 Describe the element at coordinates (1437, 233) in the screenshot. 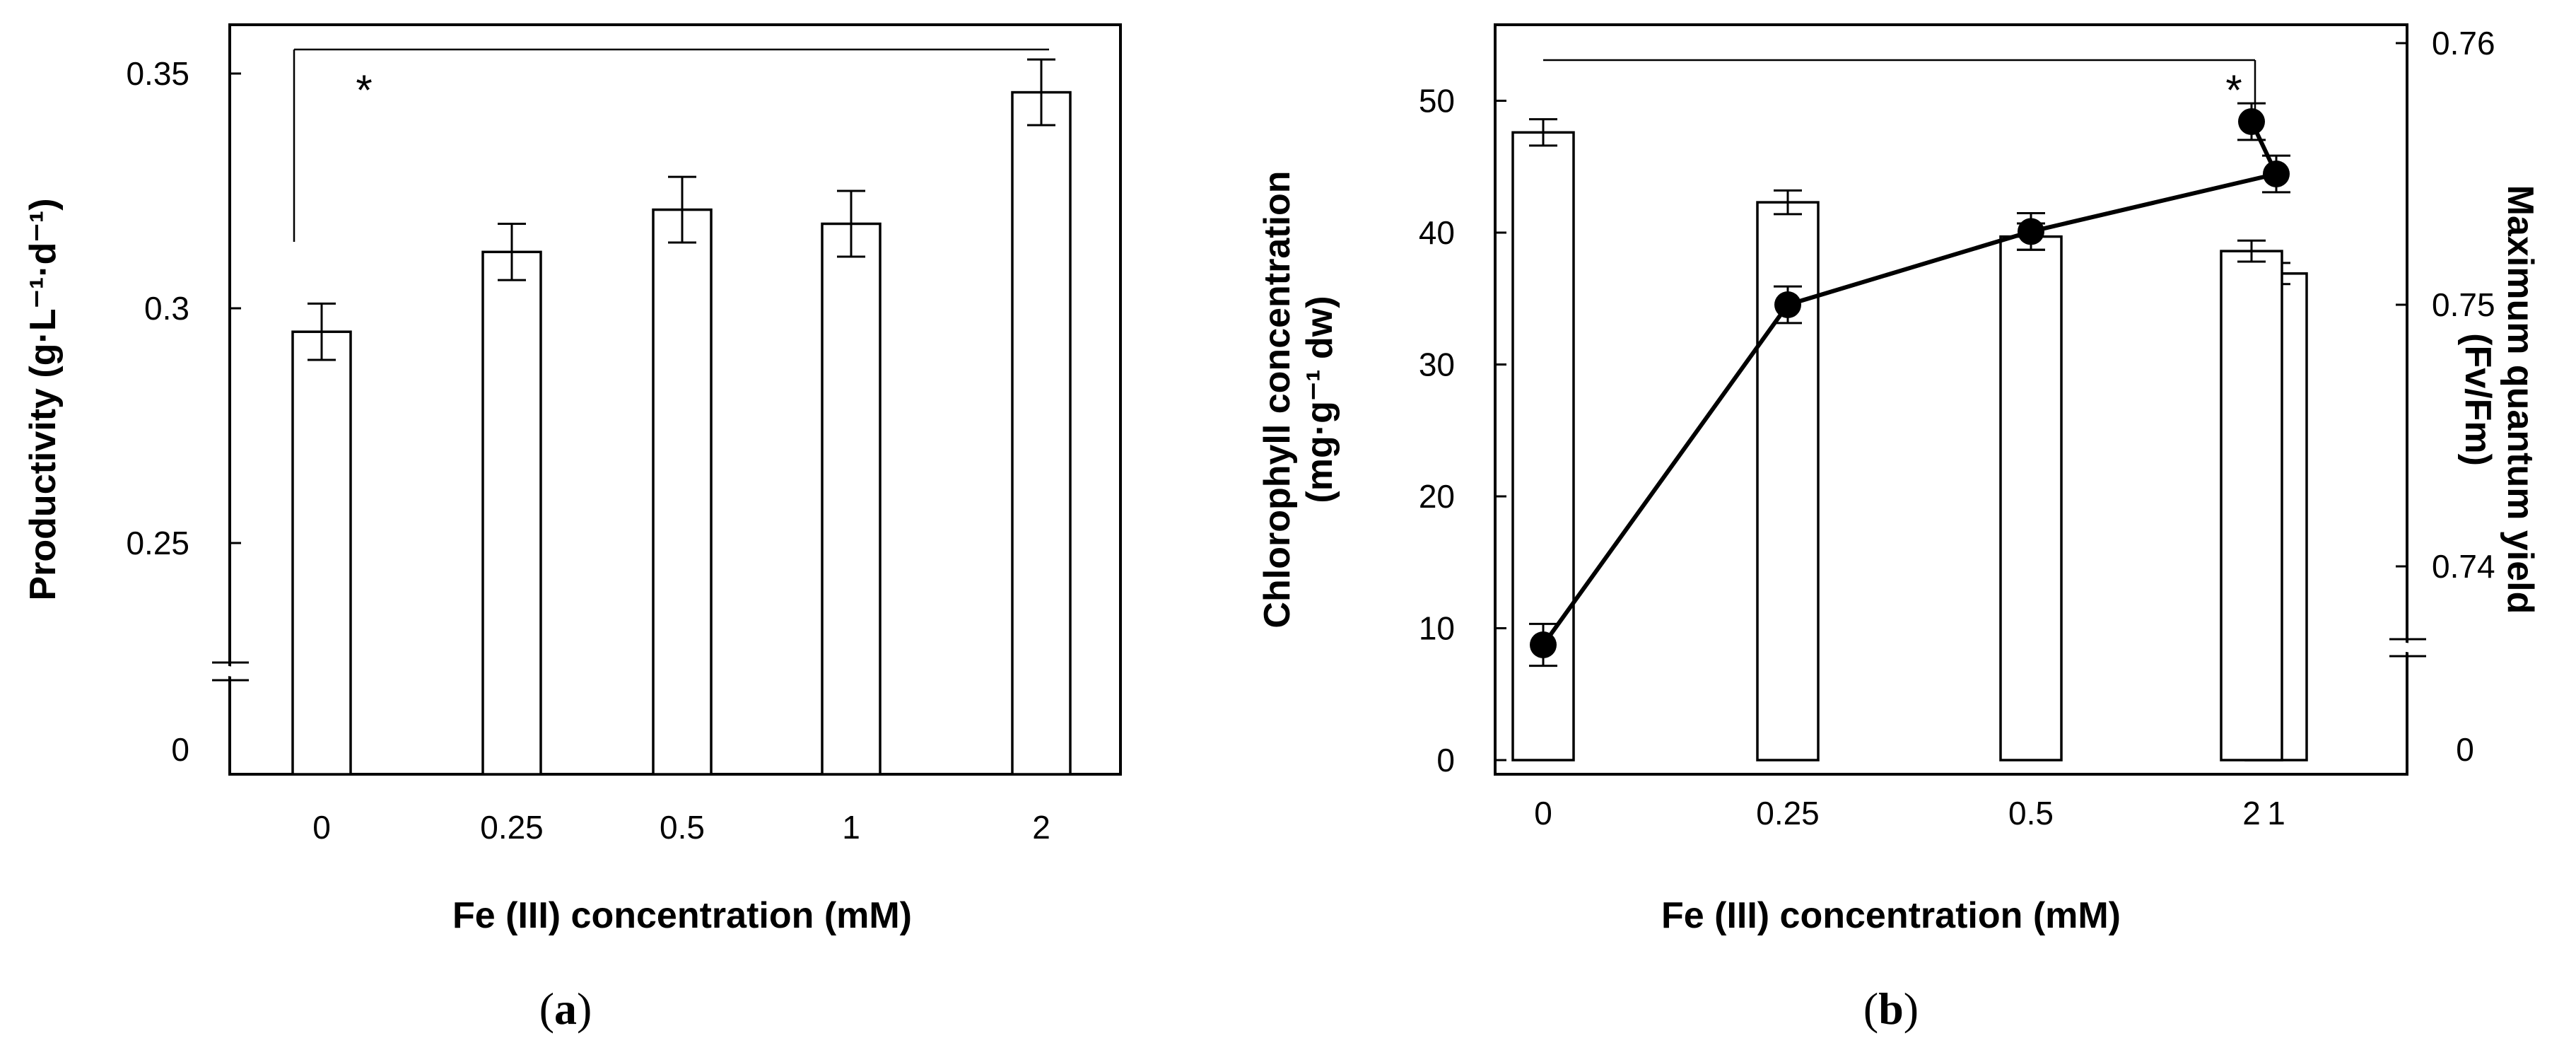

I see `panel-b-ytick-label: 40` at that location.